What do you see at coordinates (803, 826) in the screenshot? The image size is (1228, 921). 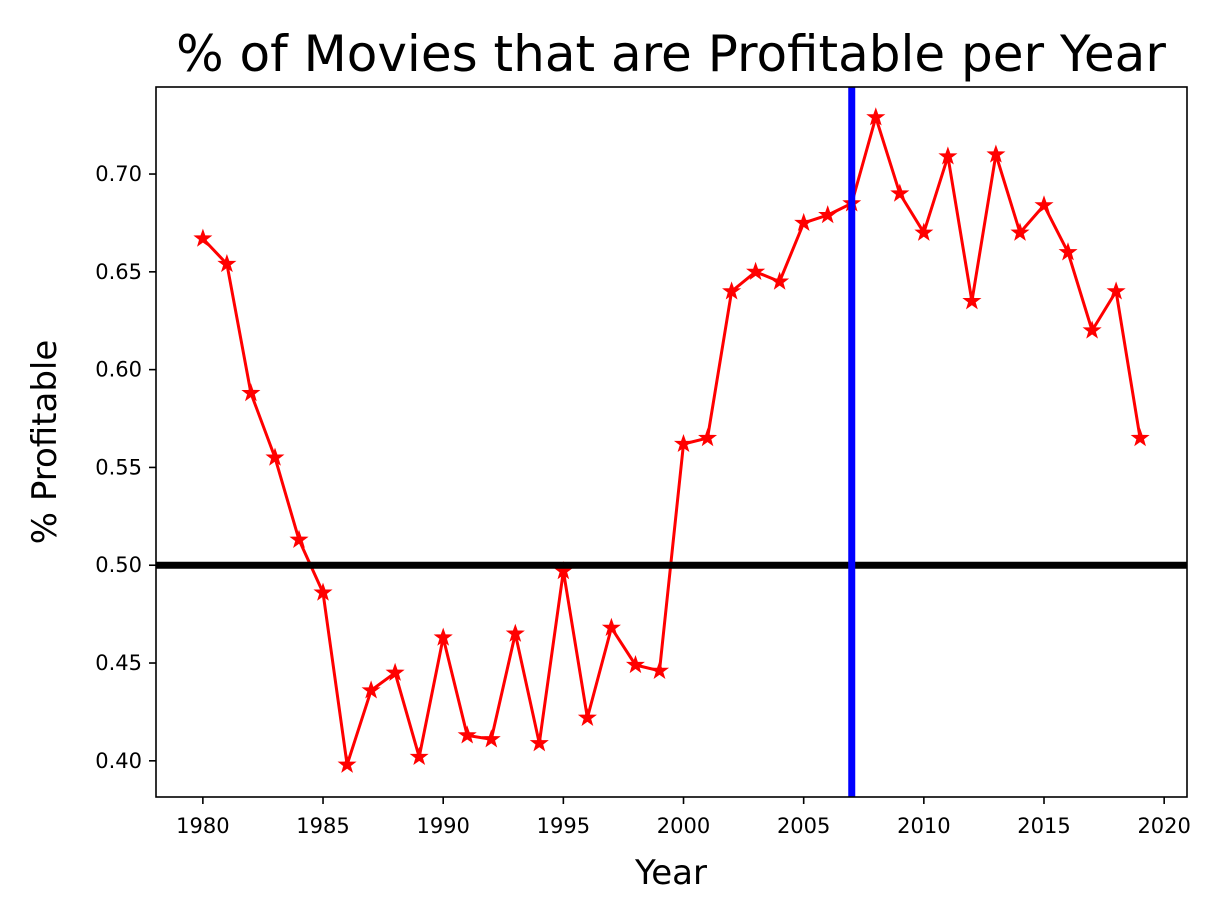 I see `x-tick-label: 2005` at bounding box center [803, 826].